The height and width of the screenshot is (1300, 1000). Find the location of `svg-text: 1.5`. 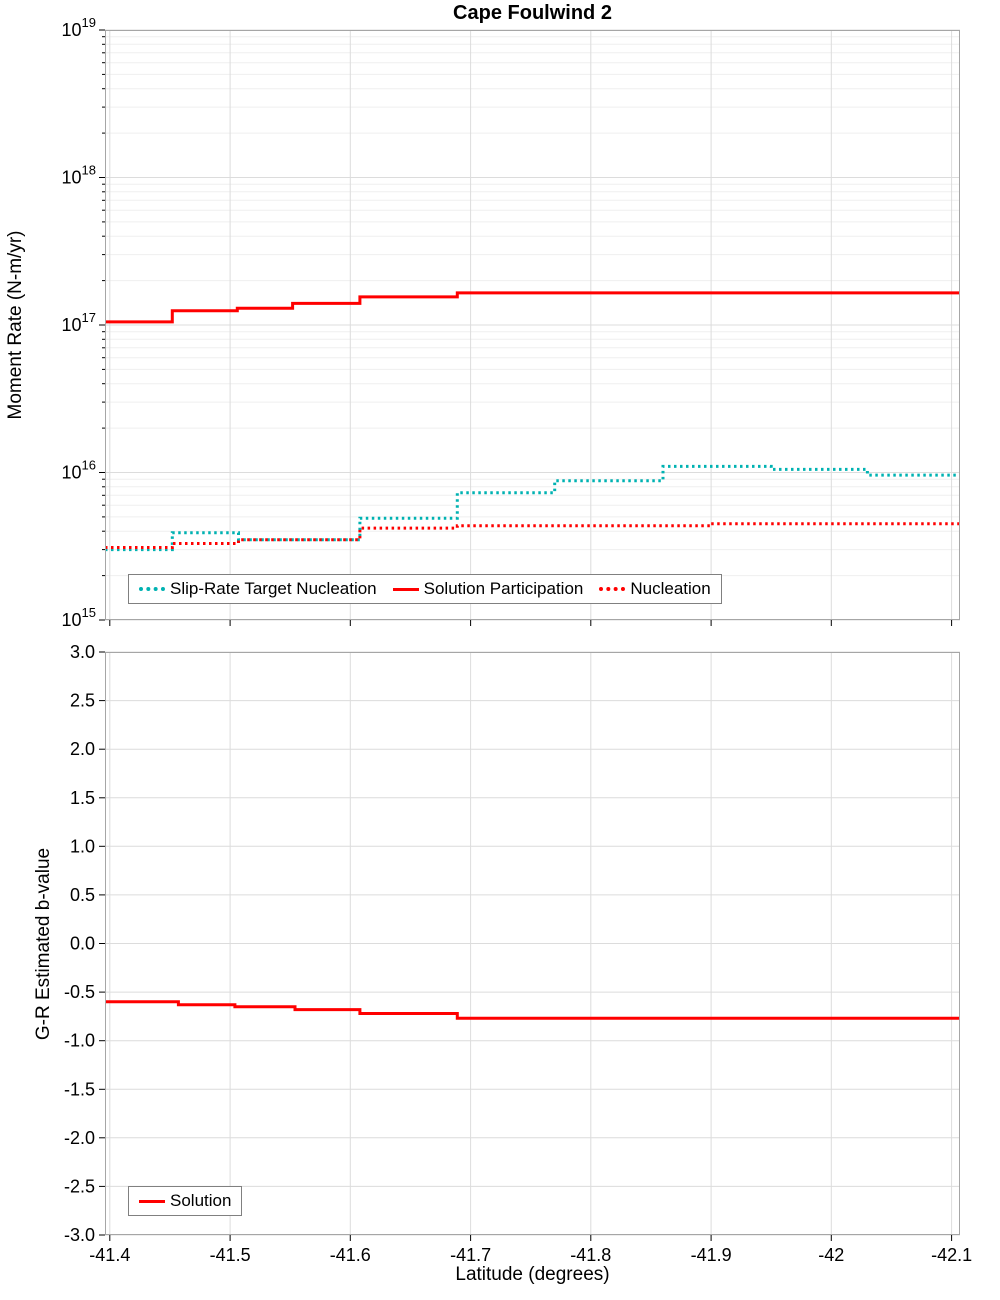

svg-text: 1.5 is located at coordinates (82, 798).